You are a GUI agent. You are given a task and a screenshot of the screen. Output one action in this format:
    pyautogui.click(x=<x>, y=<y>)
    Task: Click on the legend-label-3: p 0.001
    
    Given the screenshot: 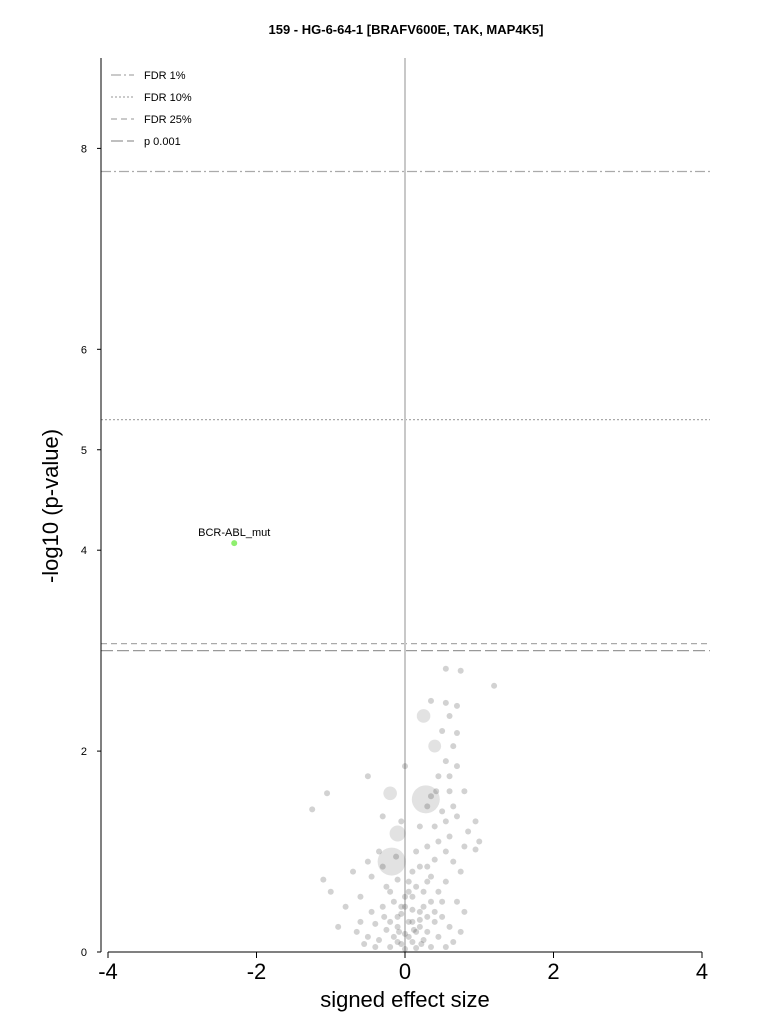 What is the action you would take?
    pyautogui.click(x=162, y=142)
    